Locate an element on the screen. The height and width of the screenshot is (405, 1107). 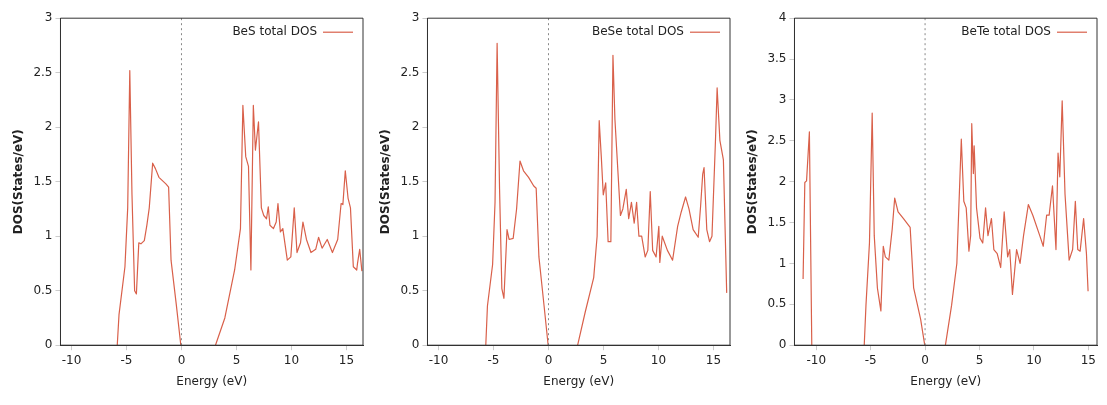
legend-label: BeTe total DOS is located at coordinates (1006, 31).